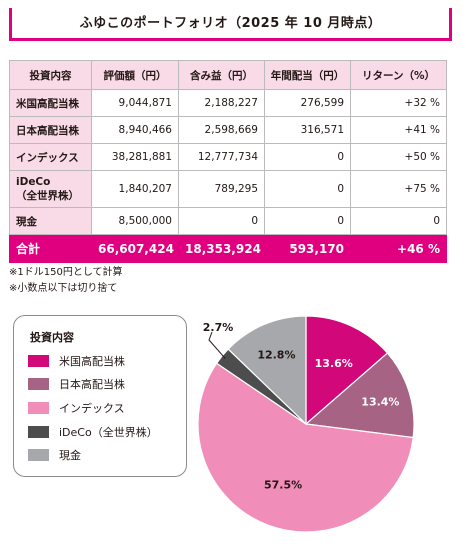  What do you see at coordinates (221, 189) in the screenshot?
I see `cell-gain: 789,295` at bounding box center [221, 189].